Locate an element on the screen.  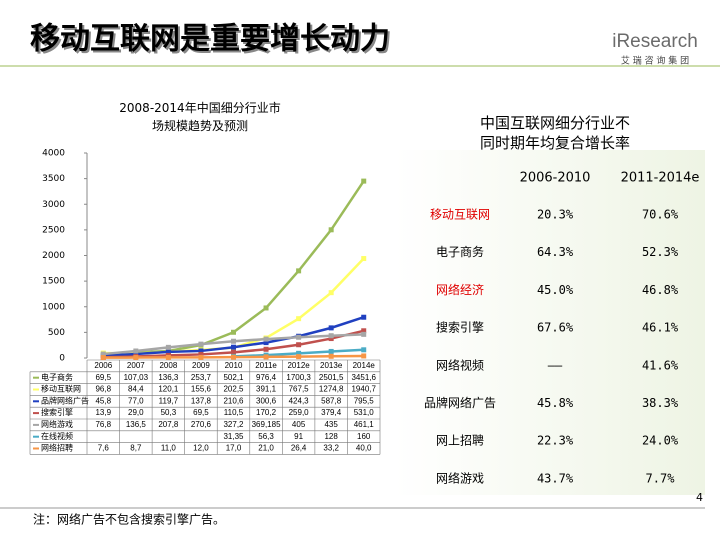
chart-title-text: 场规模趋势及预测 is located at coordinates (200, 125).